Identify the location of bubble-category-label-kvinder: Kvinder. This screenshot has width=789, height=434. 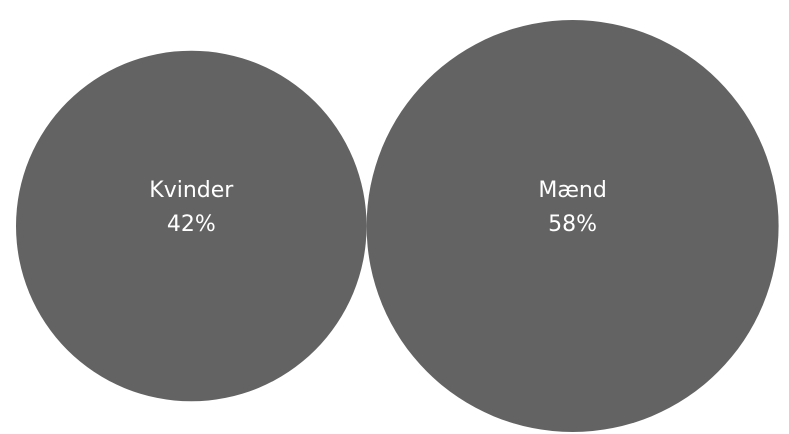
(191, 190).